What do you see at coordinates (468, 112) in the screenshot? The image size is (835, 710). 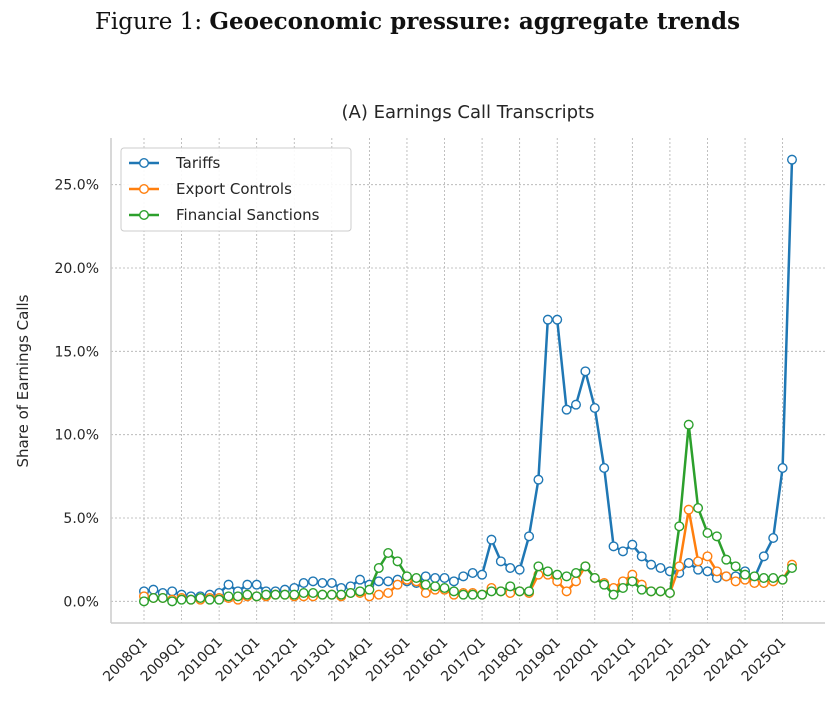 I see `chart-title: (A) Earnings Call Transcripts` at bounding box center [468, 112].